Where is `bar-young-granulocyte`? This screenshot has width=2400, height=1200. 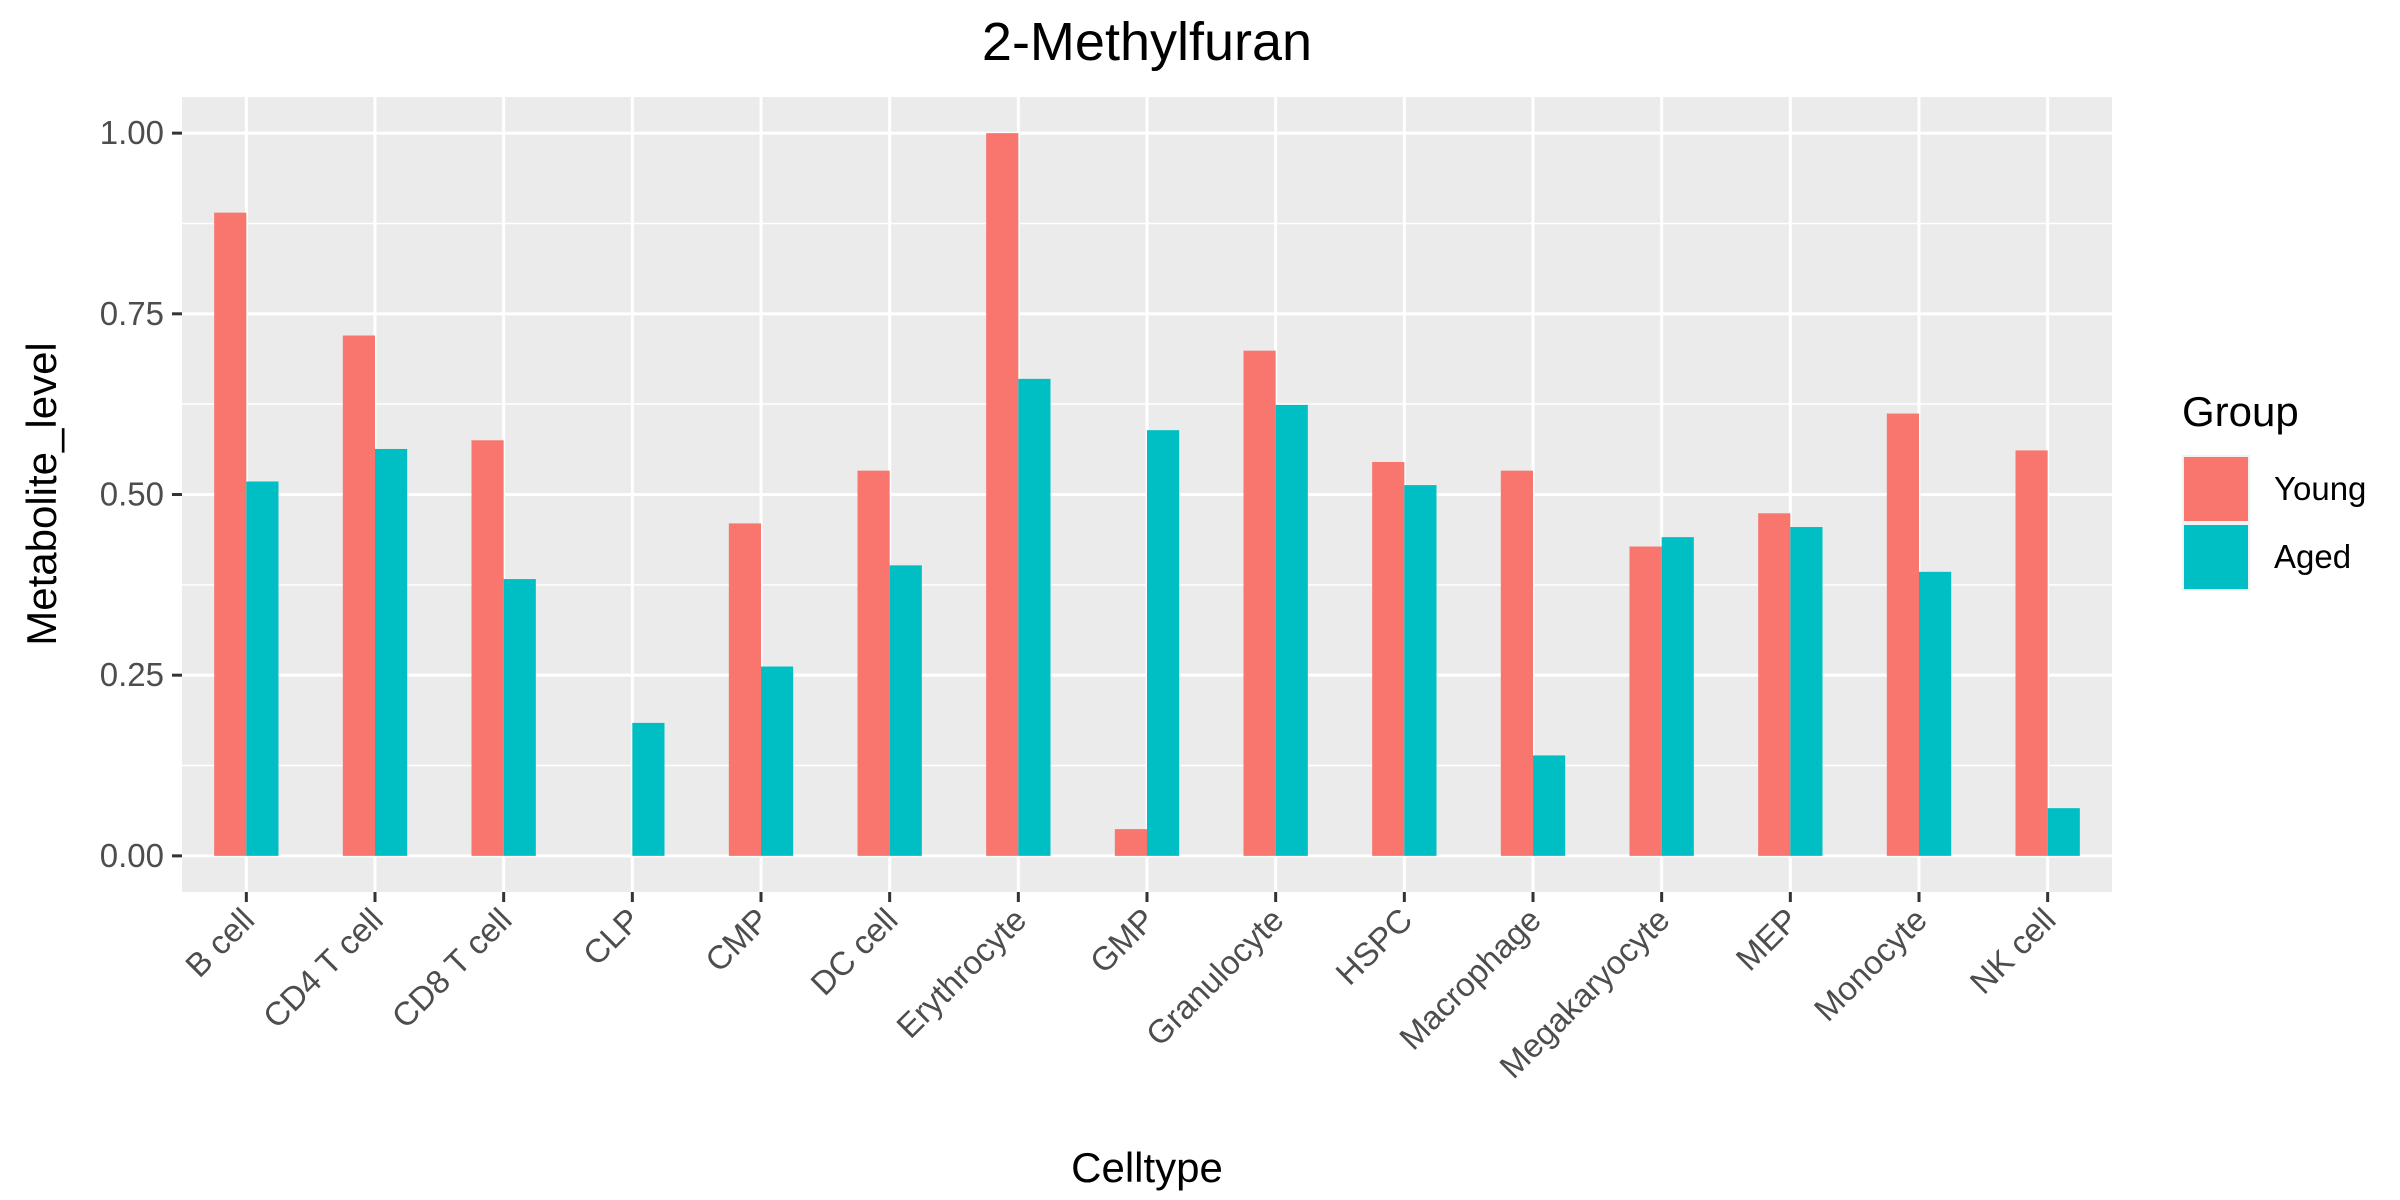
bar-young-granulocyte is located at coordinates (1259, 603).